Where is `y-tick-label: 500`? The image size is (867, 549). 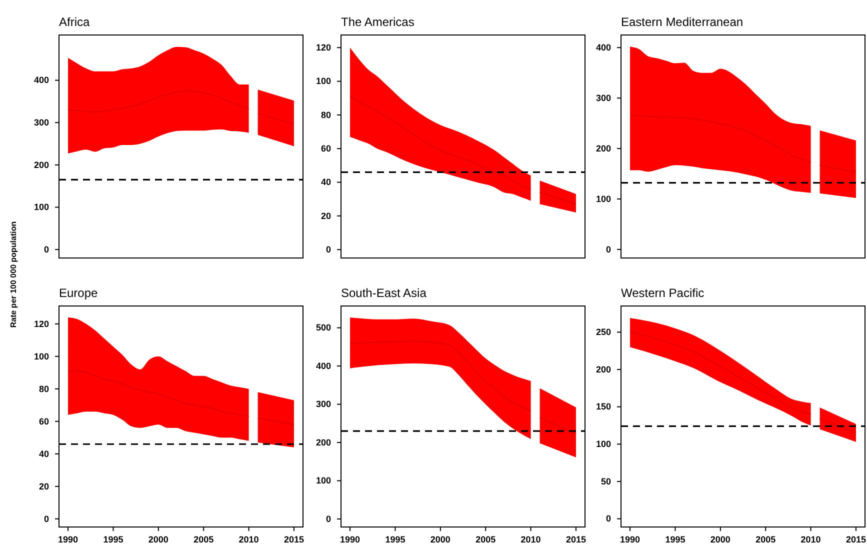 y-tick-label: 500 is located at coordinates (323, 327).